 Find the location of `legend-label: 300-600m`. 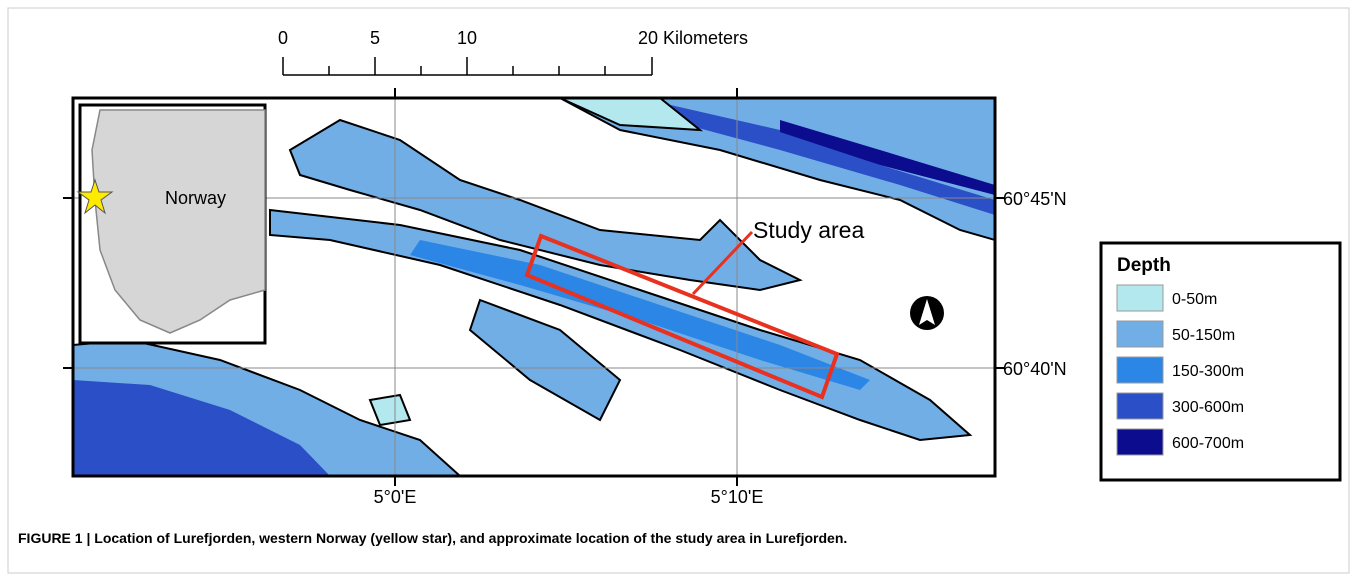

legend-label: 300-600m is located at coordinates (1208, 407).